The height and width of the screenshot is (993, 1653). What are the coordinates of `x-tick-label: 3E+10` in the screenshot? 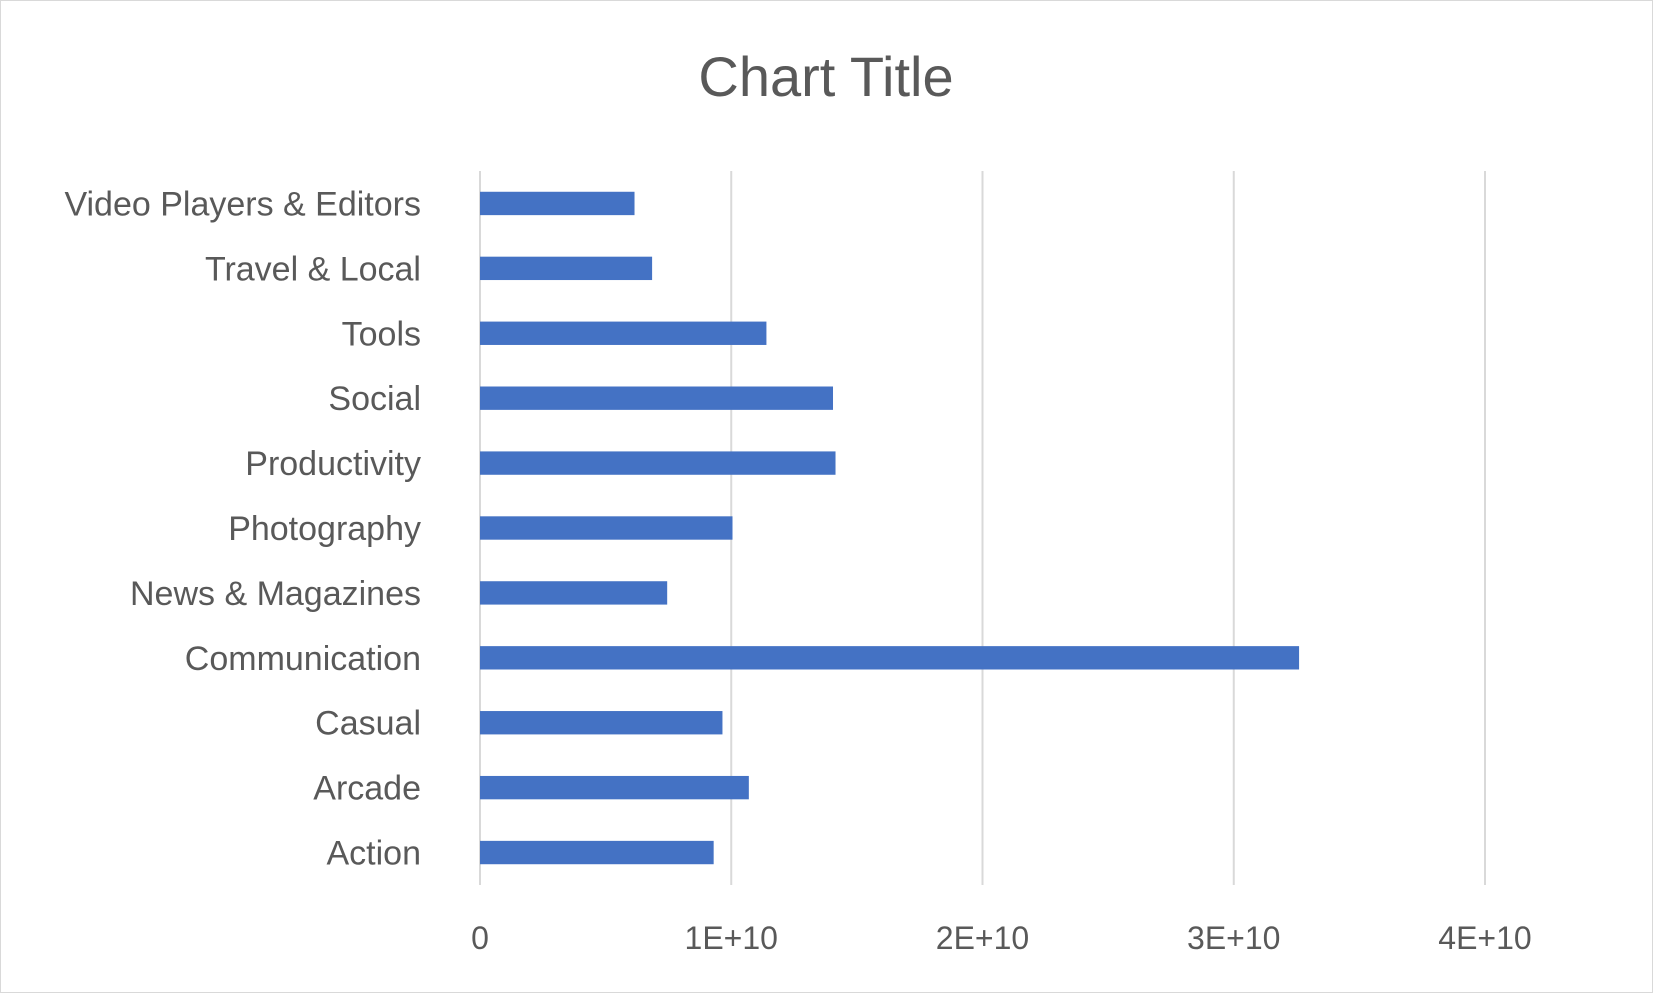 It's located at (1233, 938).